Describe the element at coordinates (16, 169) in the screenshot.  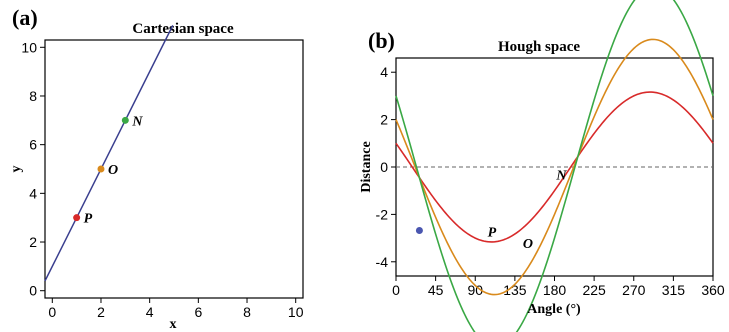
I see `panel-a-y-axis-label: y` at that location.